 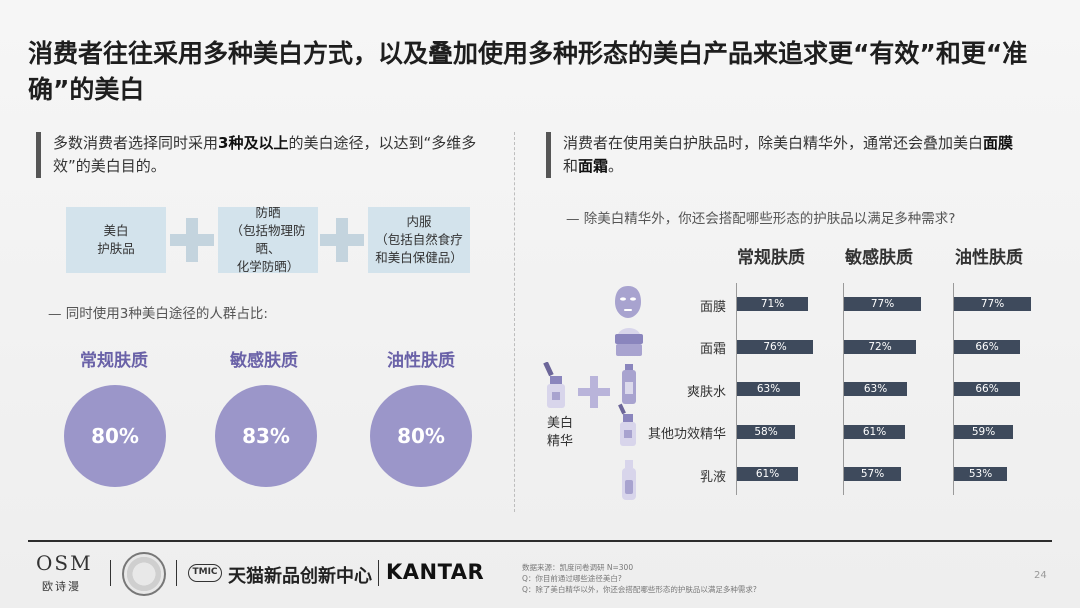 I want to click on bar-1-4: 57%, so click(x=872, y=474).